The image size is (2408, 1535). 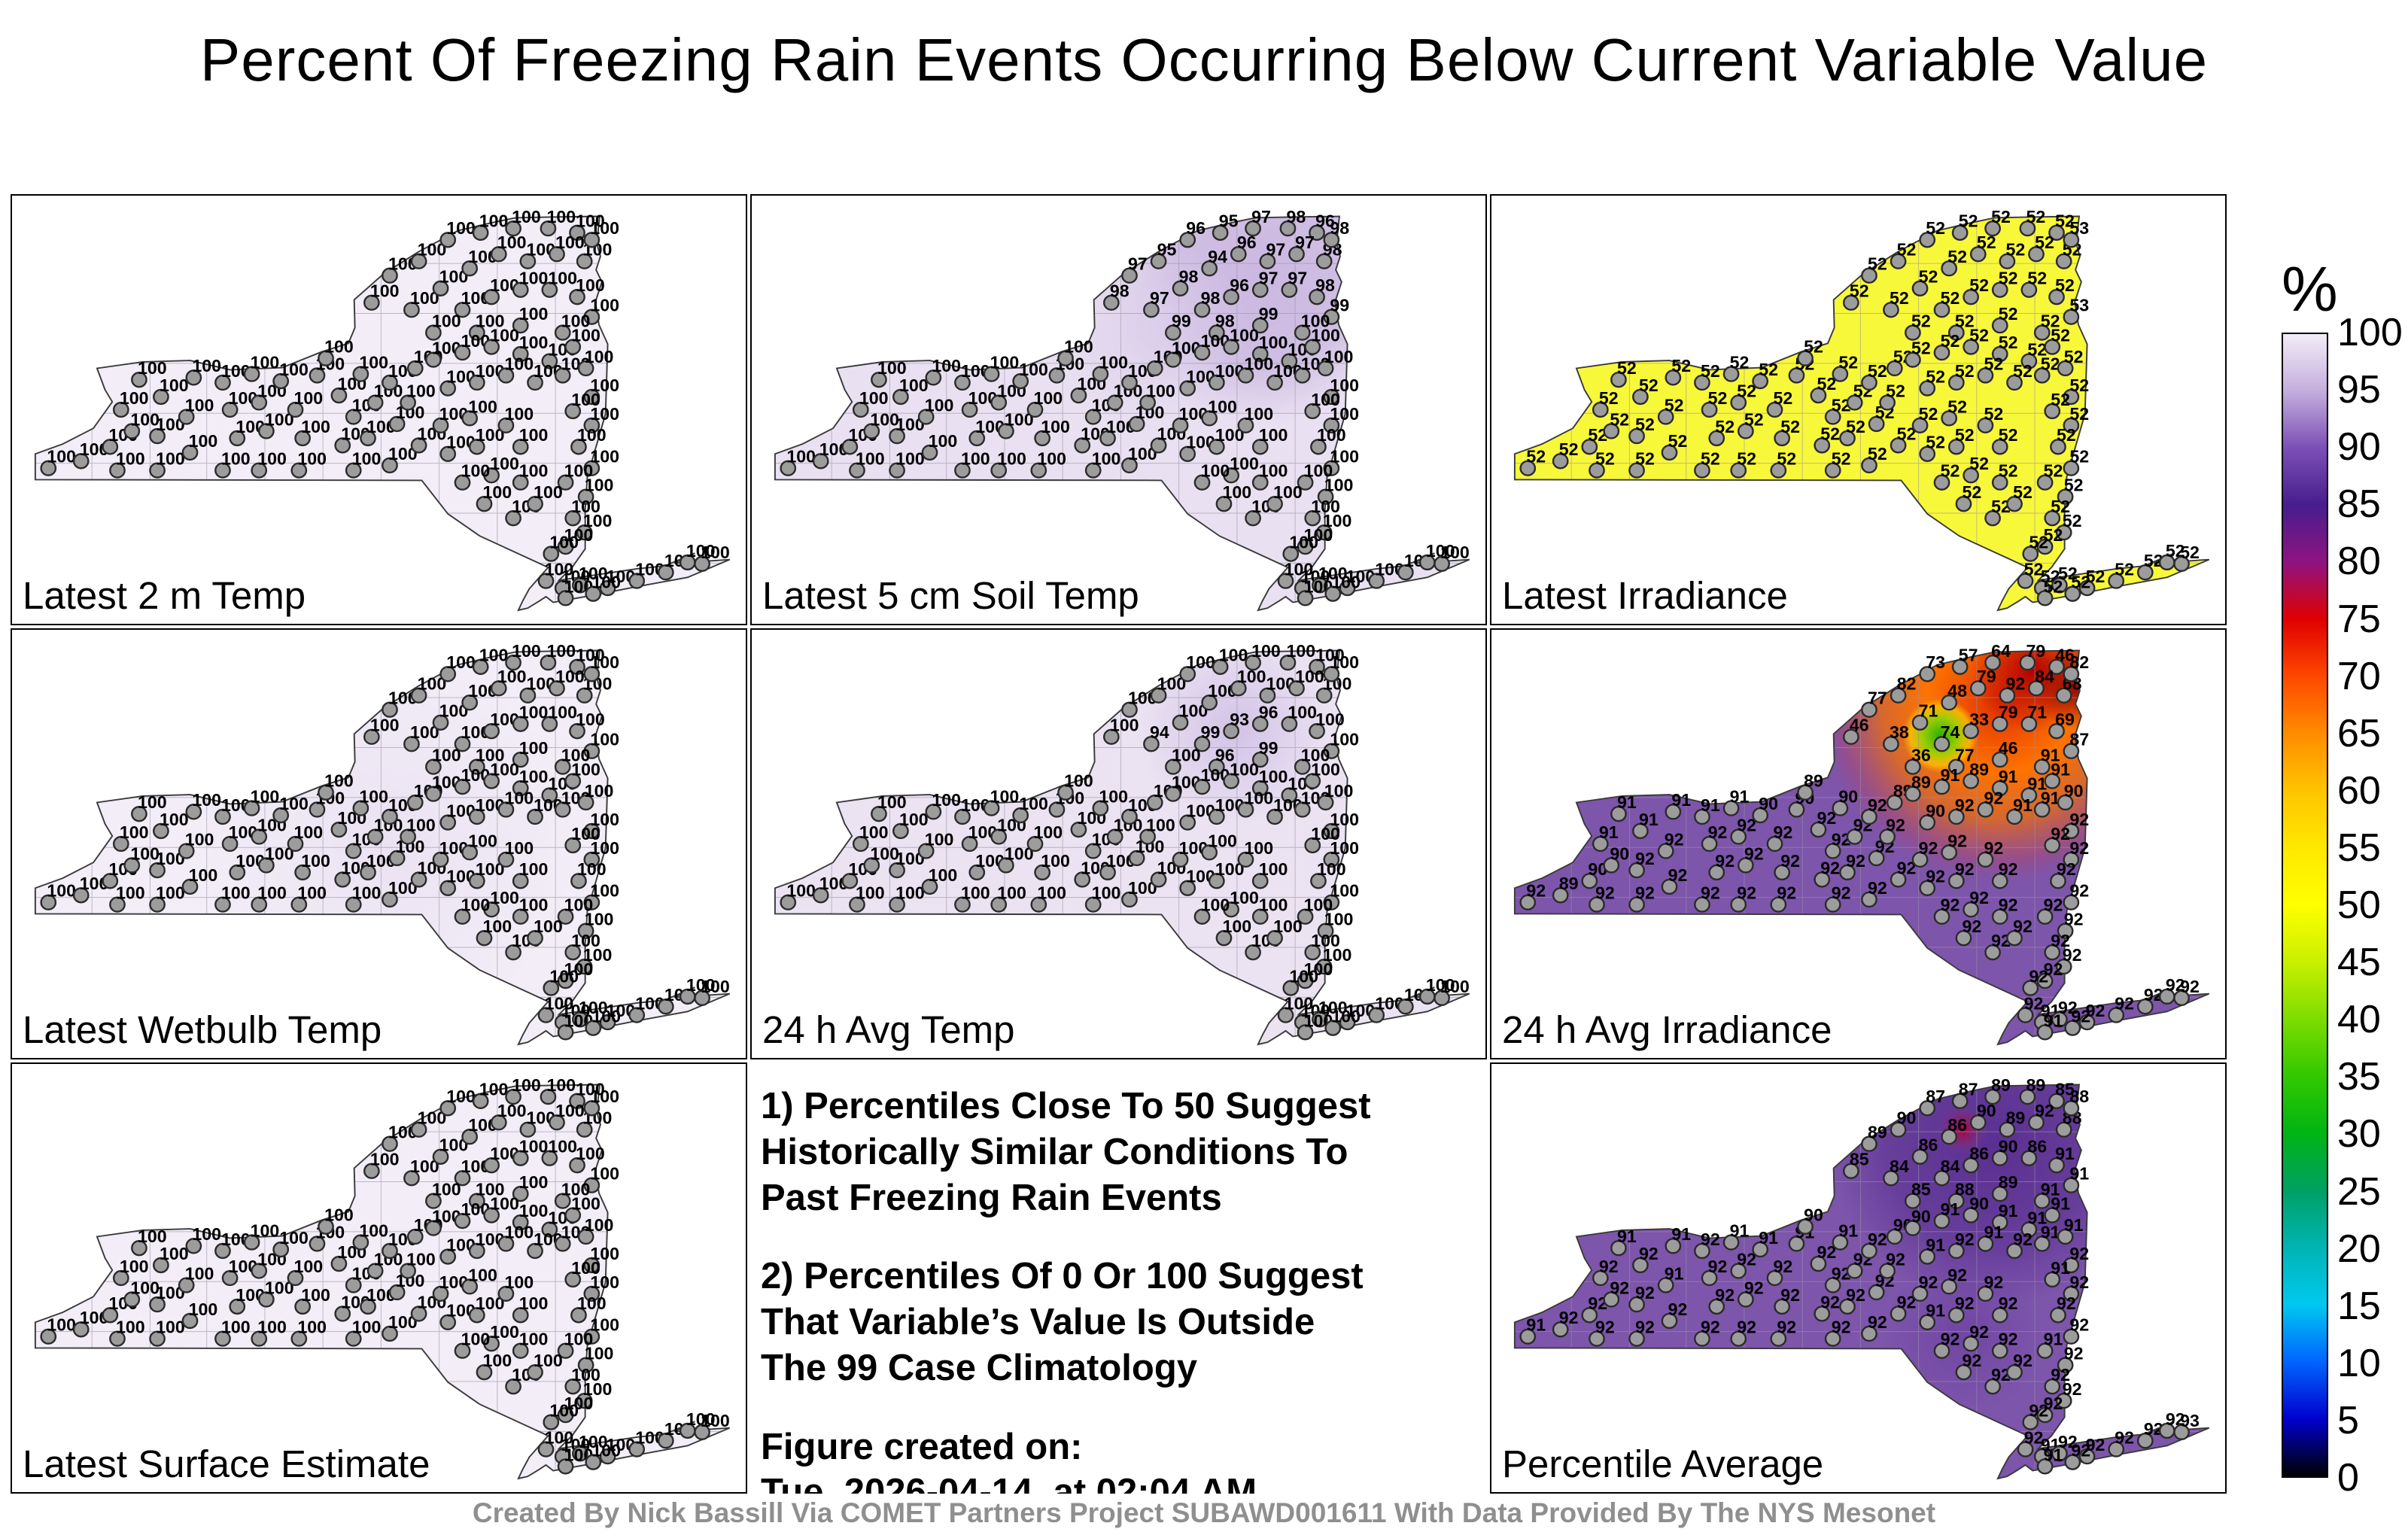 What do you see at coordinates (2359, 1020) in the screenshot?
I see `colorbar-tick-40: 40` at bounding box center [2359, 1020].